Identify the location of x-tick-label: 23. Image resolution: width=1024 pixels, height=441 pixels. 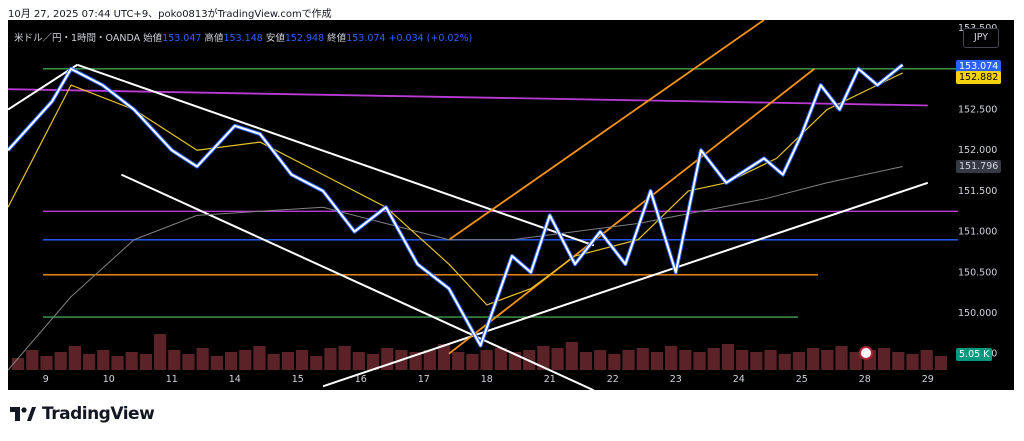
(676, 379).